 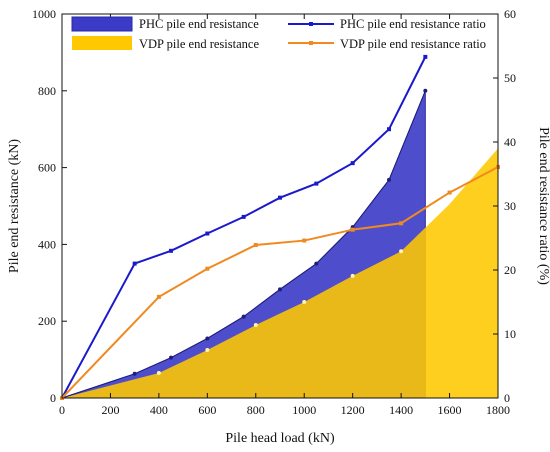 I want to click on y-right-tick-label: 0, so click(x=507, y=398).